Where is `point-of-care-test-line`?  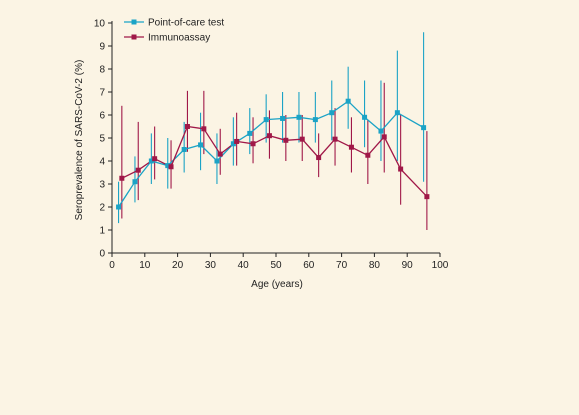
point-of-care-test-line is located at coordinates (271, 154).